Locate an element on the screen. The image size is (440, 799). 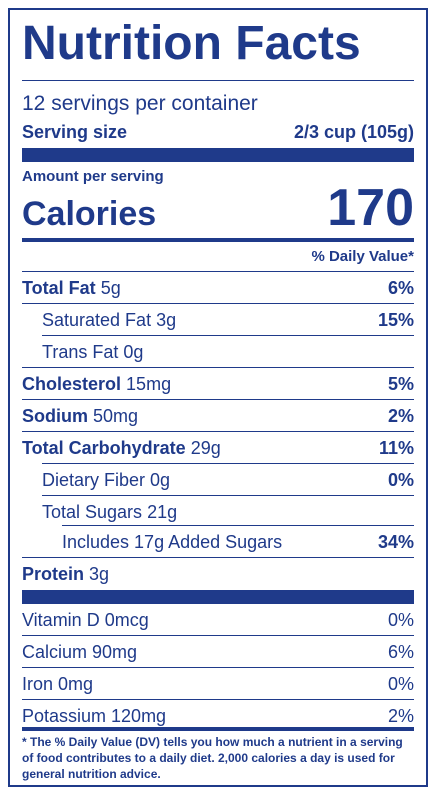
nutrient-row-cholesterol: Cholesterol 15mg 5% is located at coordinates (218, 384).